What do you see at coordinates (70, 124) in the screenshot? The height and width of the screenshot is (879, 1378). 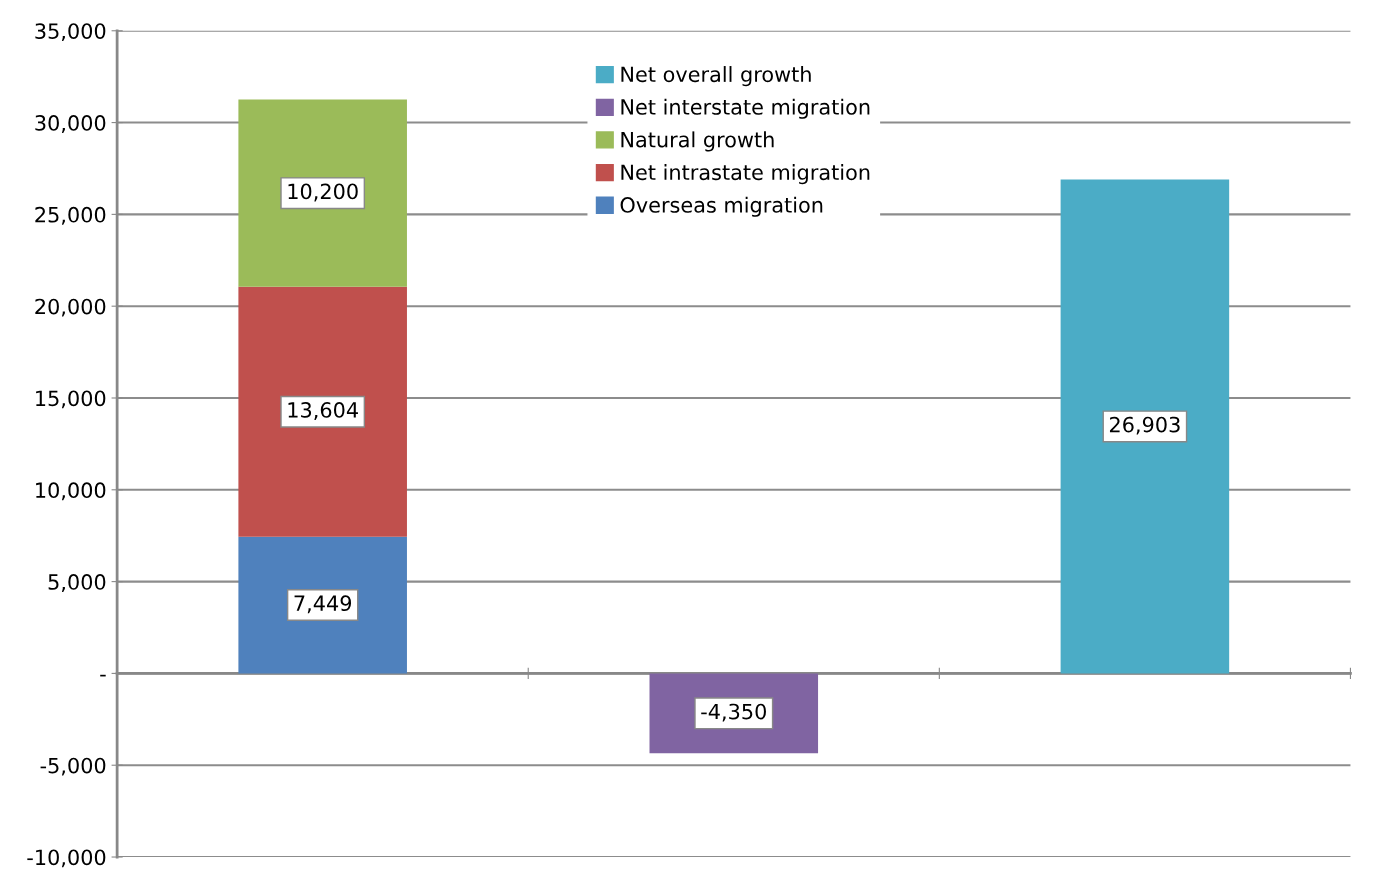 I see `y-tick-label: 30,000` at bounding box center [70, 124].